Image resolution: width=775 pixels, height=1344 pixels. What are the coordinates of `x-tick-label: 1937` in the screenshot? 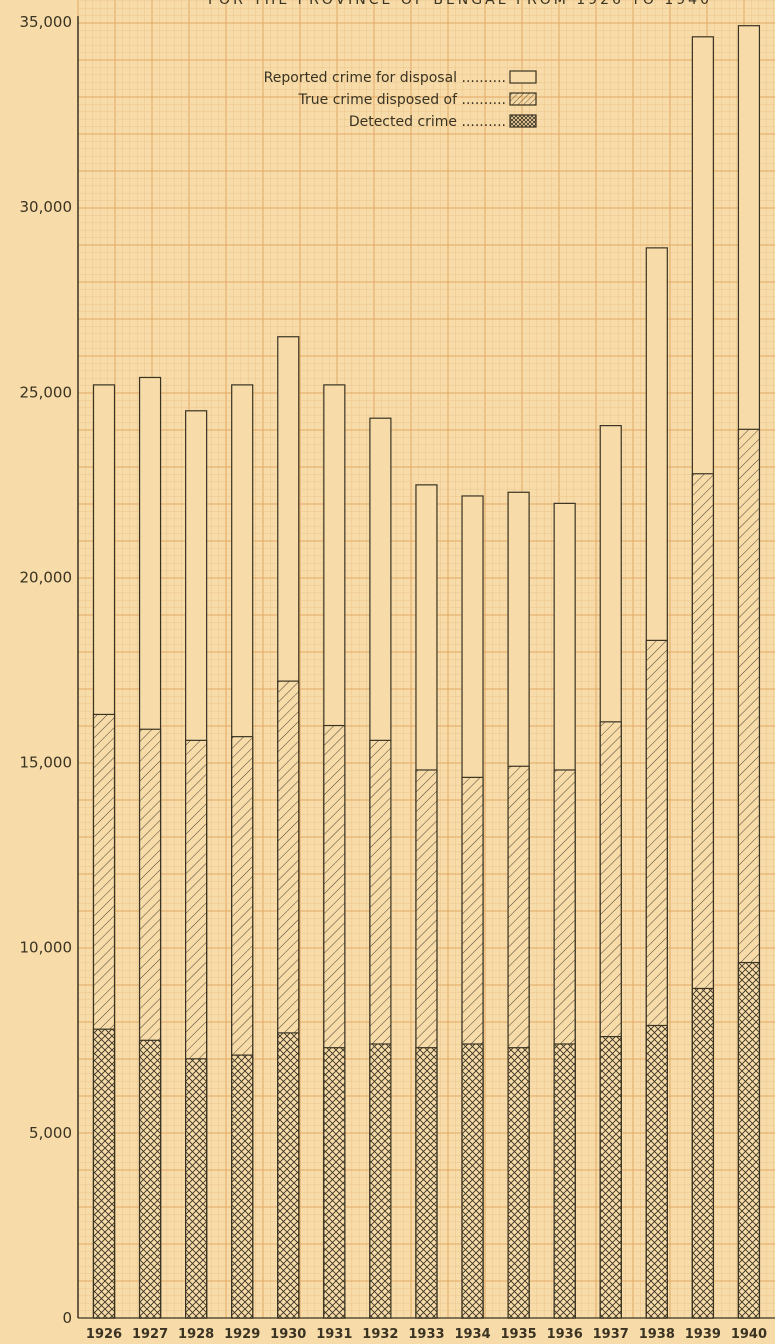 It's located at (611, 1334).